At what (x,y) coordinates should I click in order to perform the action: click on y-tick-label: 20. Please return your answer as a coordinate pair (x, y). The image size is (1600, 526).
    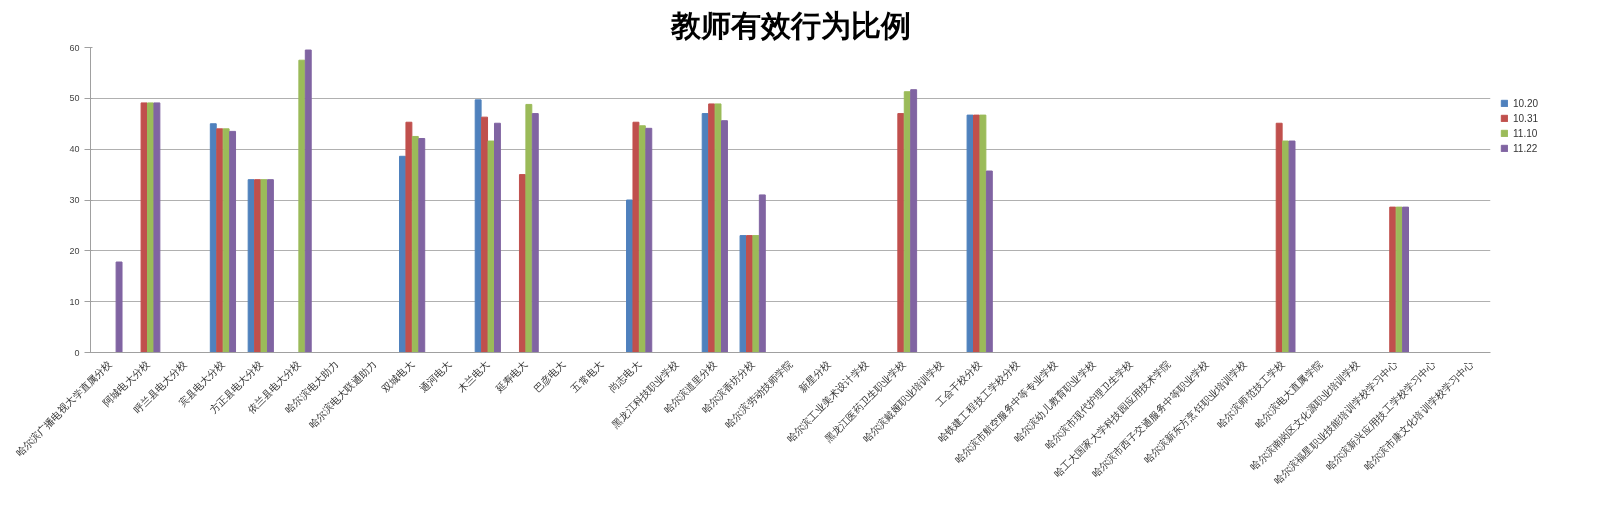
    Looking at the image, I should click on (74, 250).